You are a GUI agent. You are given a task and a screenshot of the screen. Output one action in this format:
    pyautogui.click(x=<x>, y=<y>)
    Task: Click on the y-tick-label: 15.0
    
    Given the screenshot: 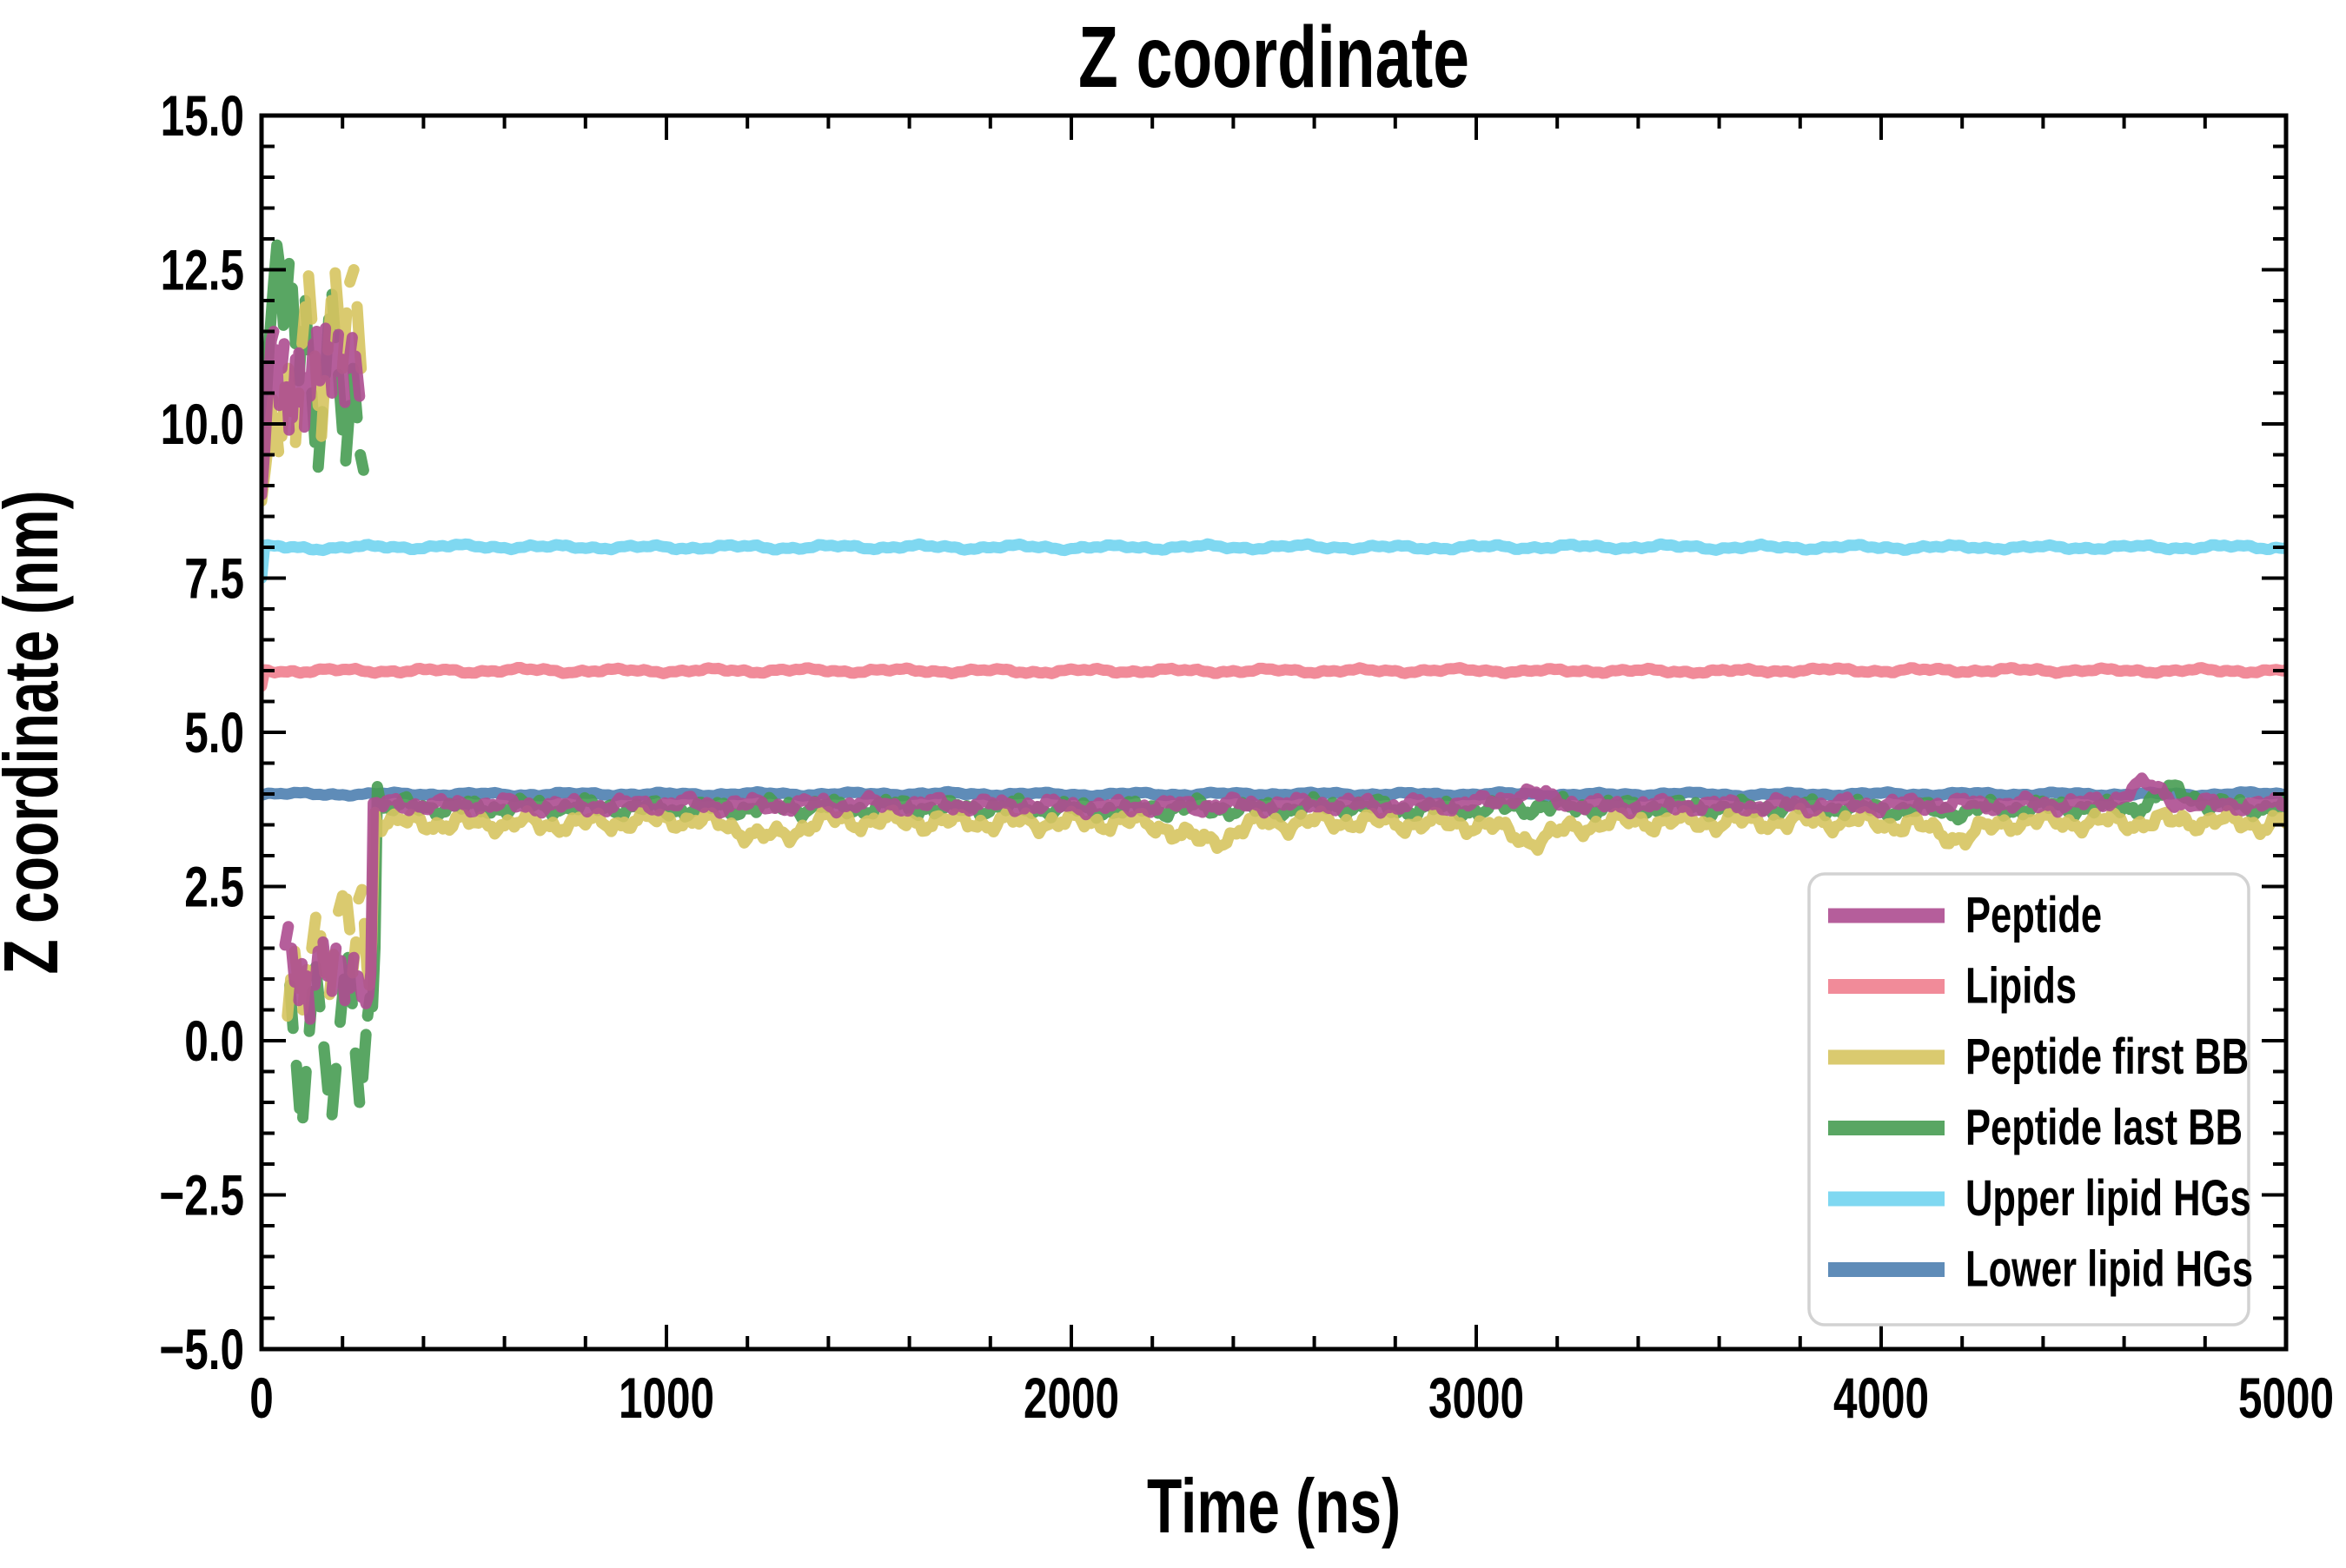 What is the action you would take?
    pyautogui.click(x=203, y=116)
    